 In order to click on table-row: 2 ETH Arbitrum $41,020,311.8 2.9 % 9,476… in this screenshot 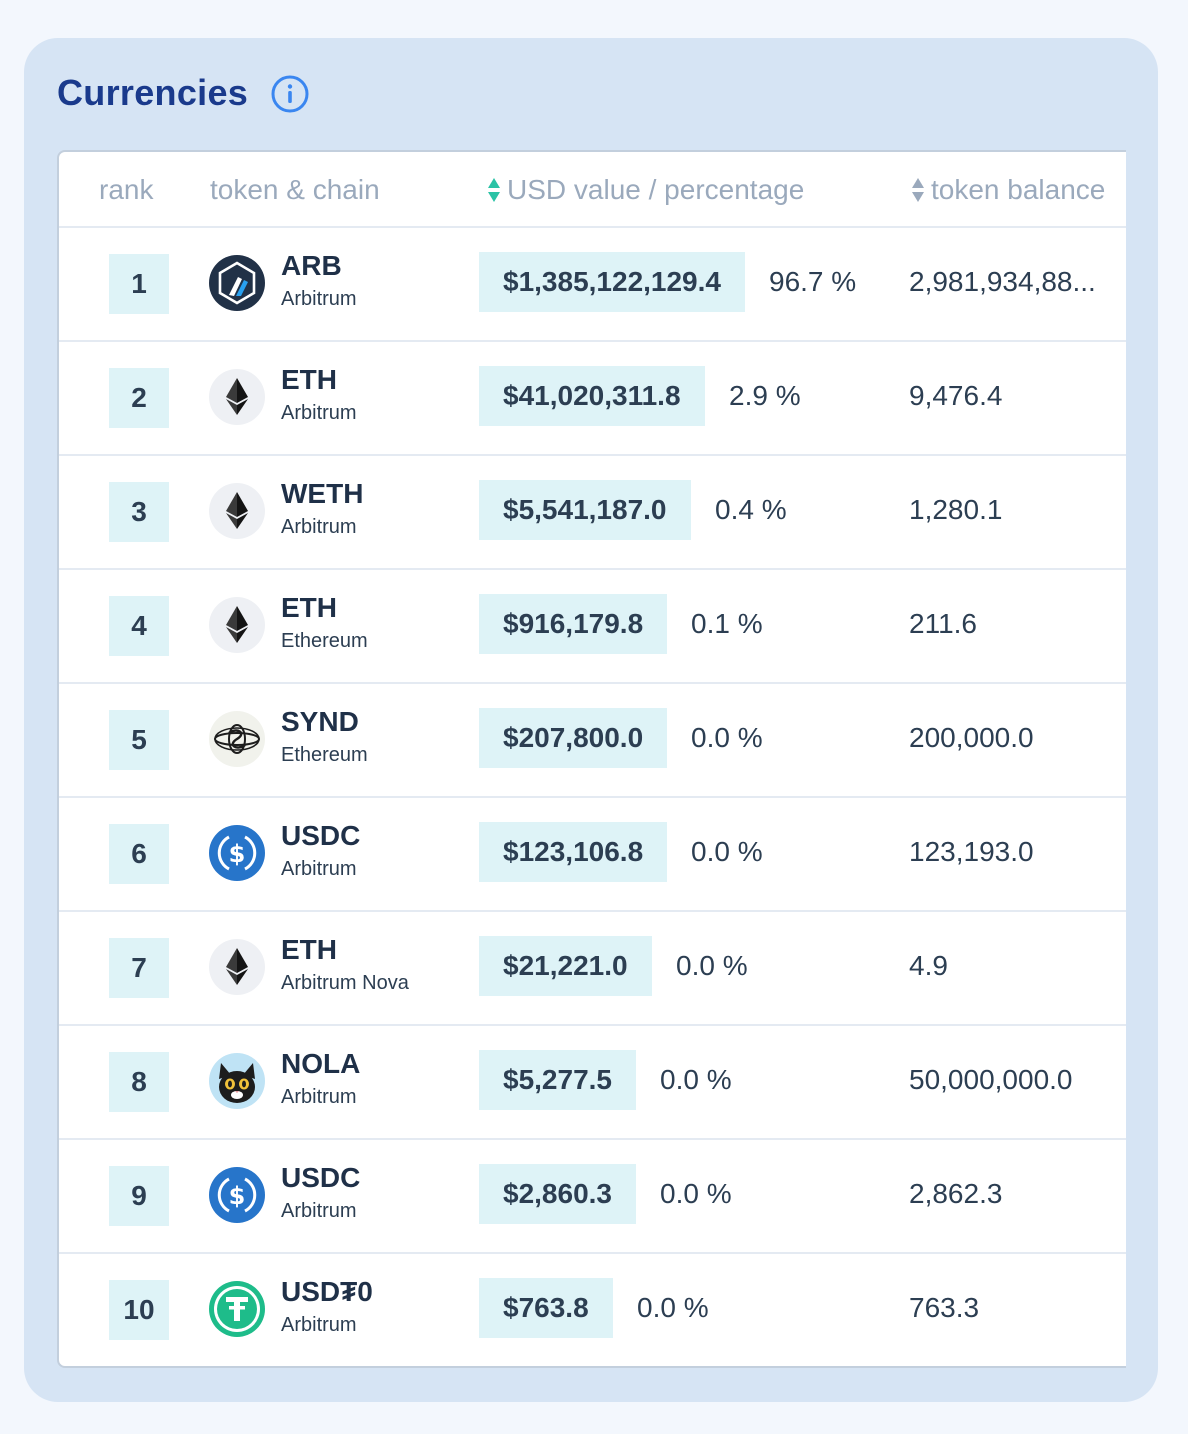, I will do `click(592, 399)`.